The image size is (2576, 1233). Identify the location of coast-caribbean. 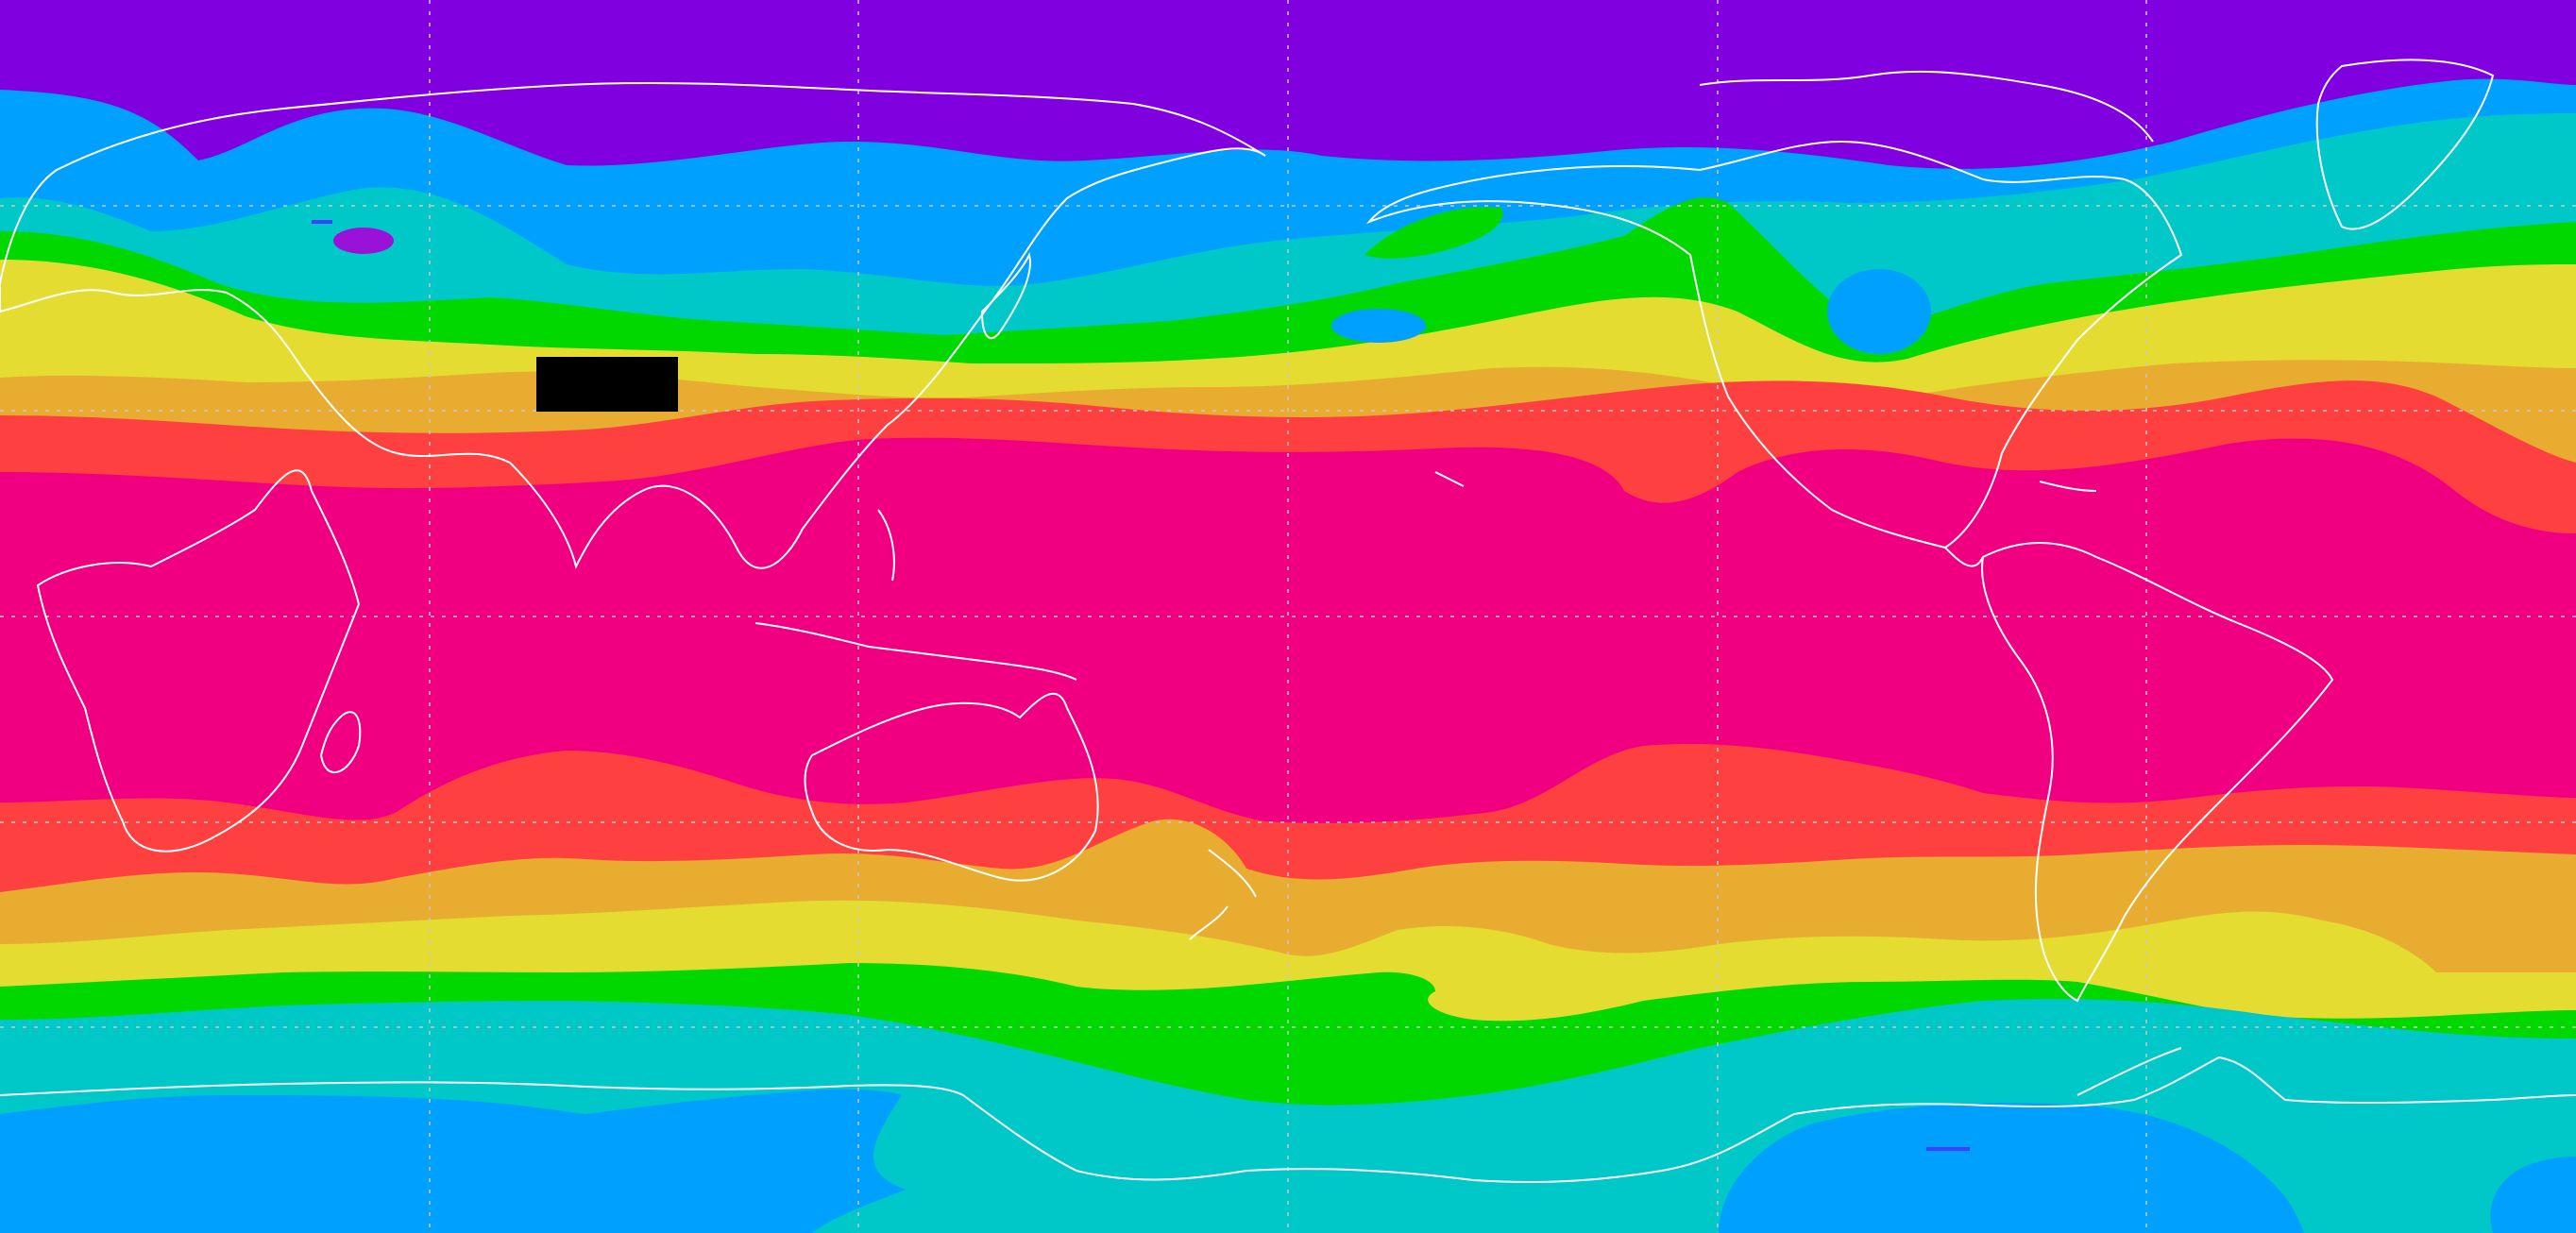
(2068, 486).